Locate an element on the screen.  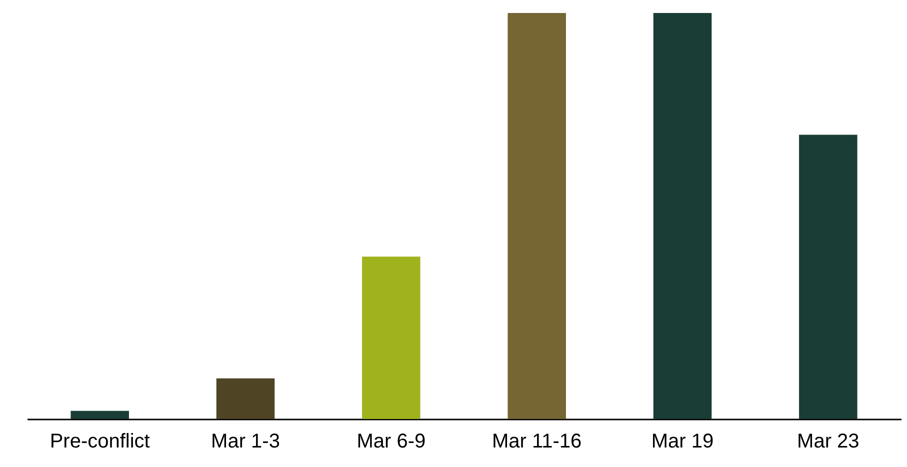
x-tick-label: Mar 6-9 is located at coordinates (391, 441).